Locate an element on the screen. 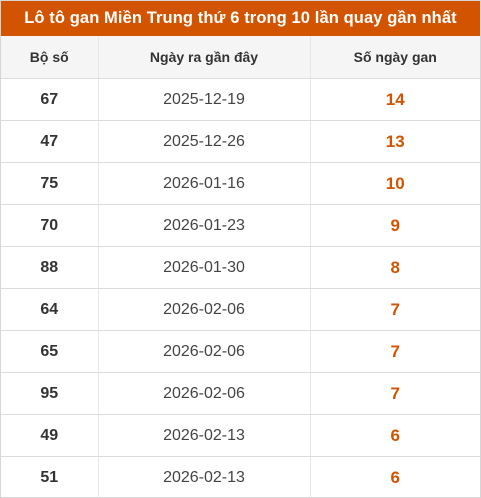 This screenshot has width=481, height=498. table-header: Bộ số Ngày ra gần đây Số ngày gan is located at coordinates (240, 57).